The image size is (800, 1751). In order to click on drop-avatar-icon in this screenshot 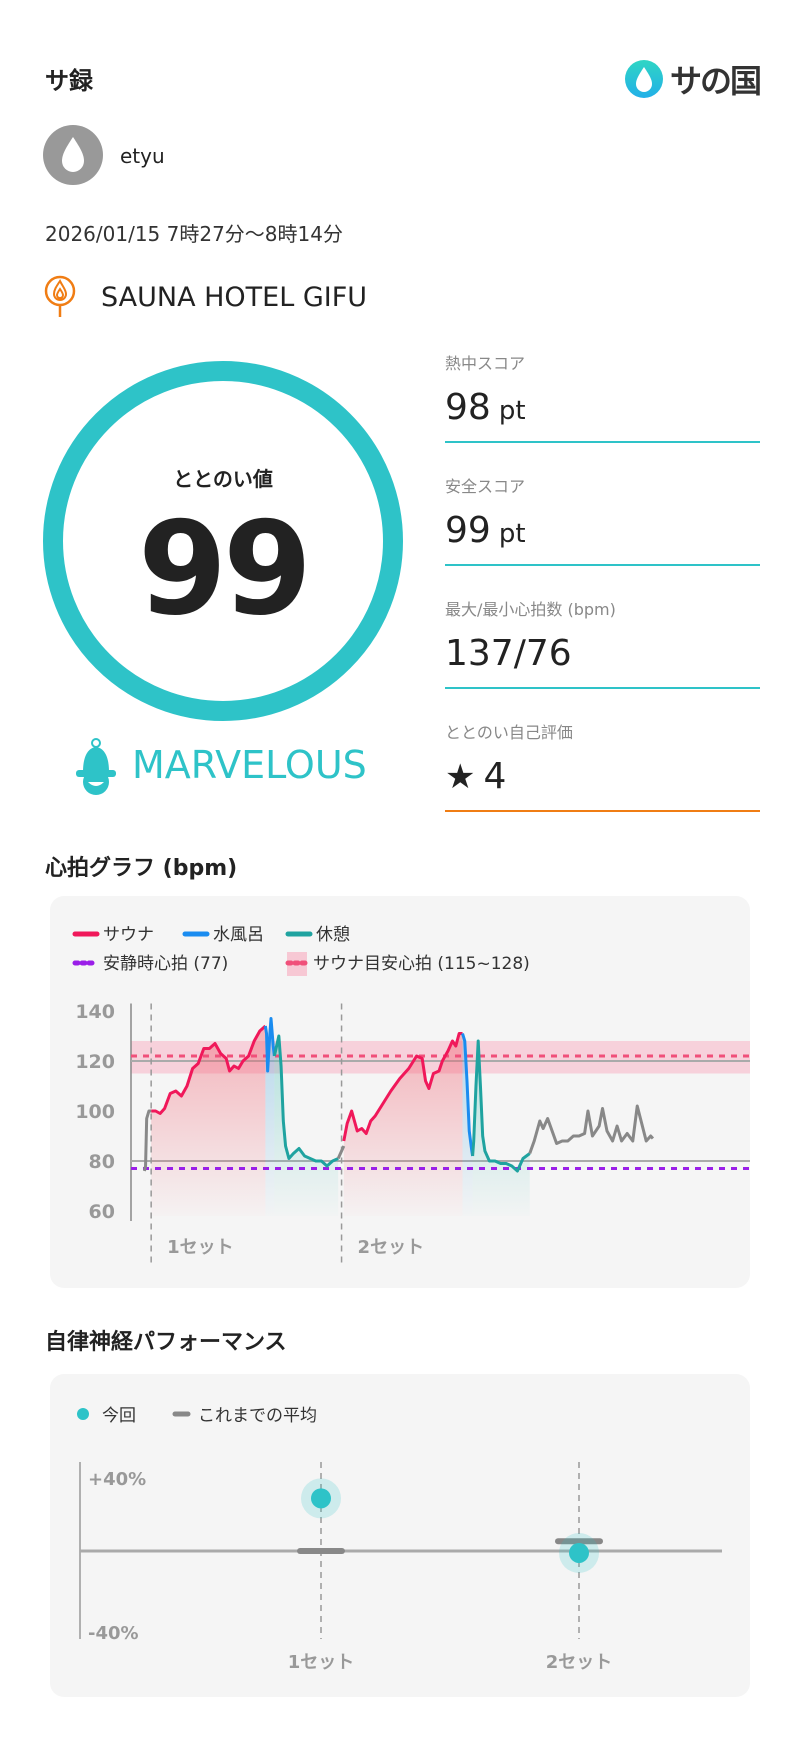, I will do `click(73, 154)`.